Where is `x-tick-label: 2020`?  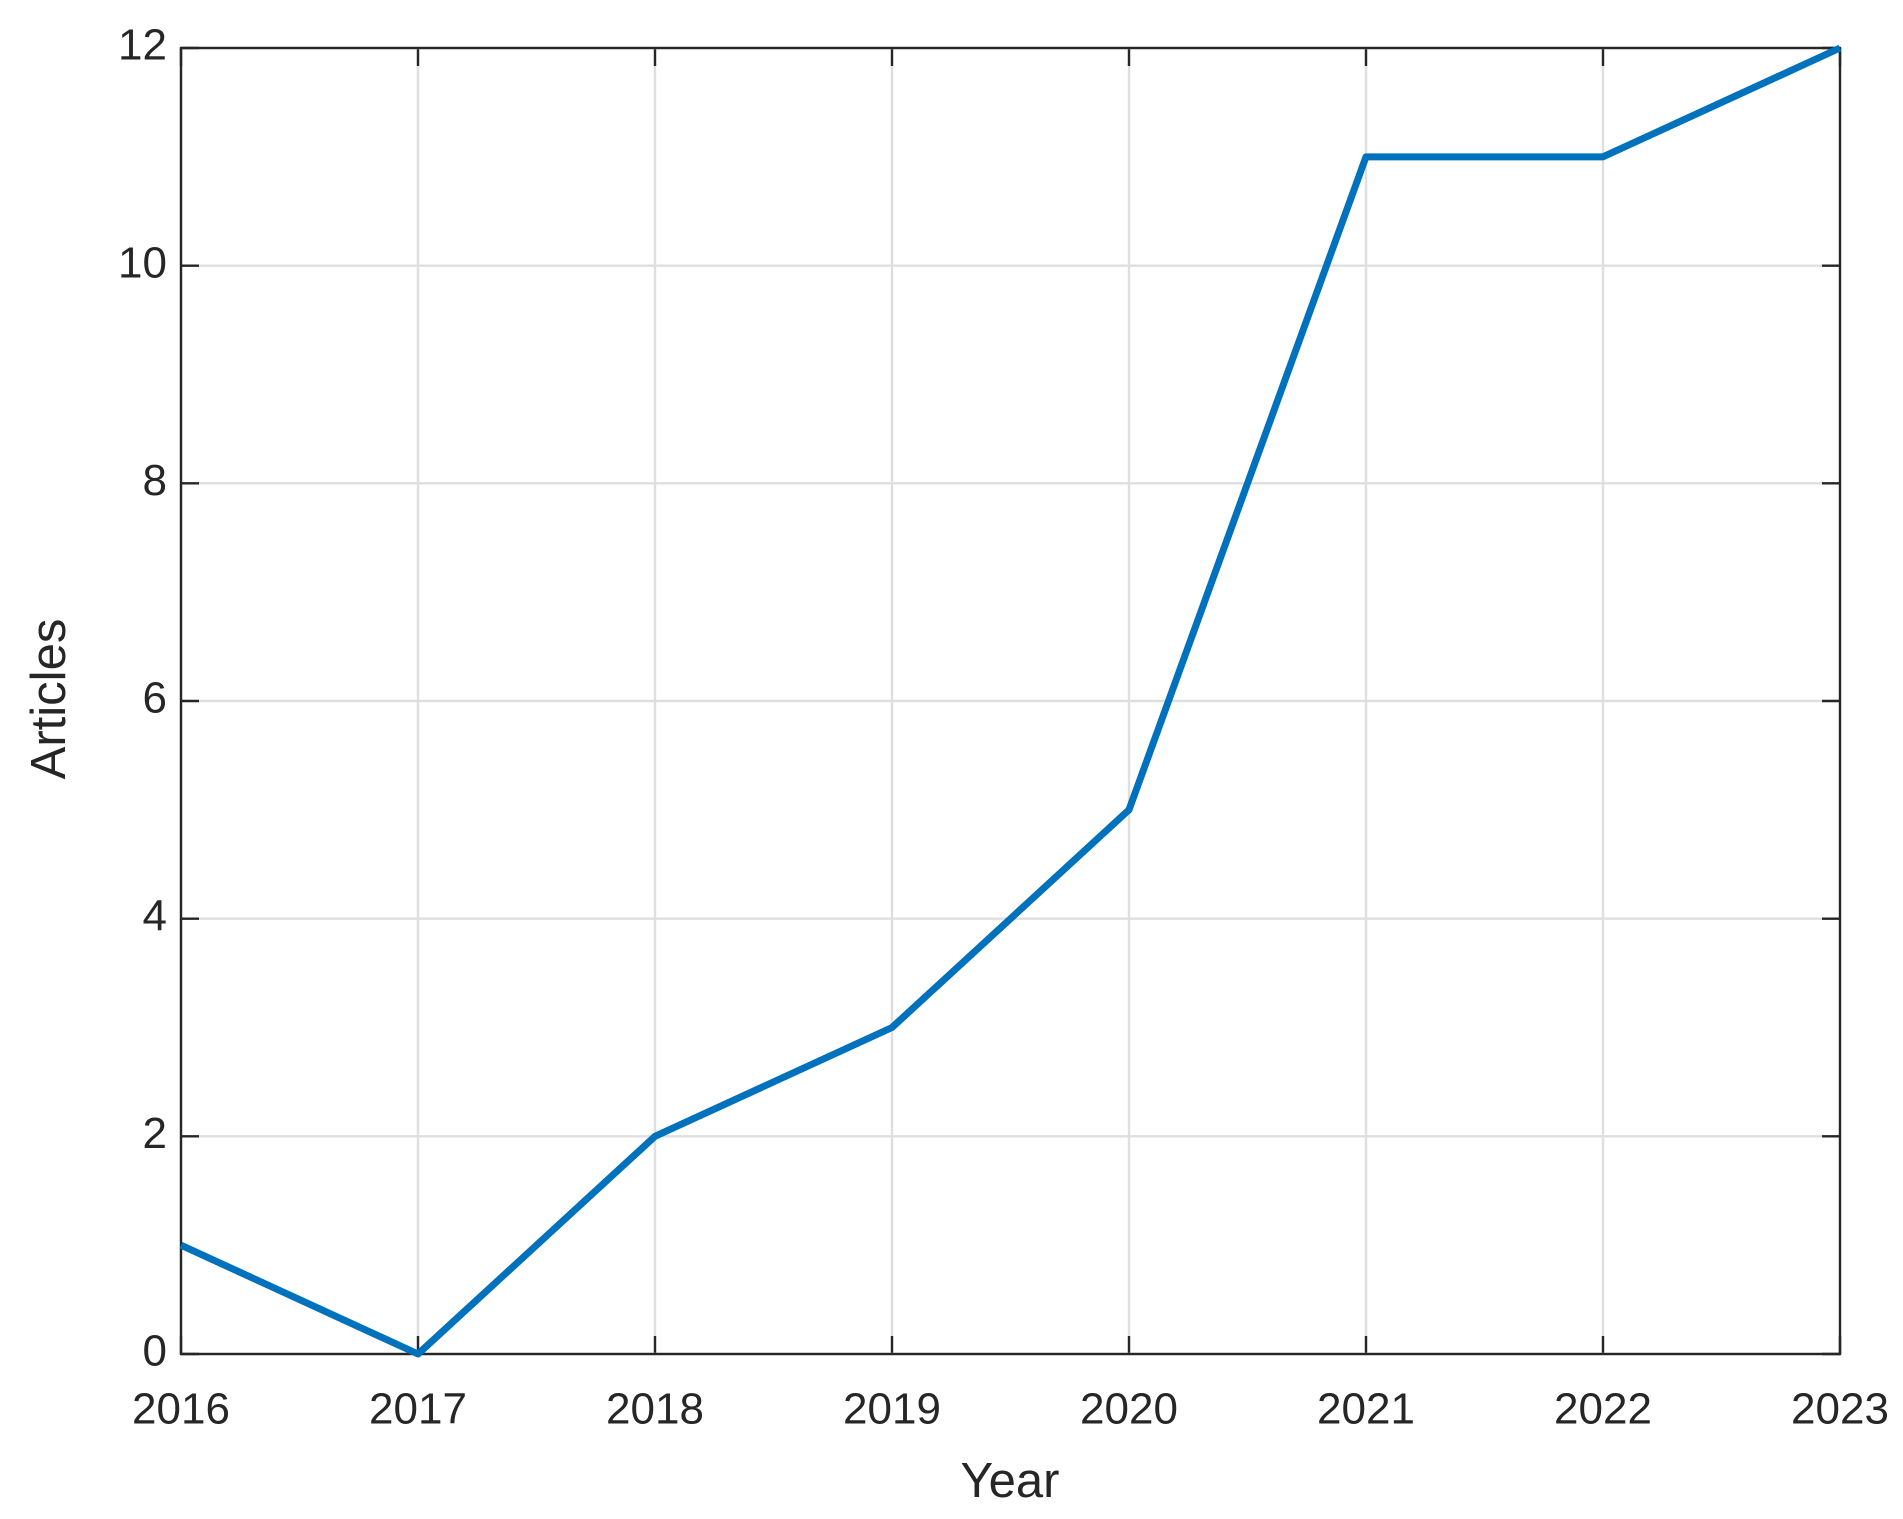 x-tick-label: 2020 is located at coordinates (1129, 1409).